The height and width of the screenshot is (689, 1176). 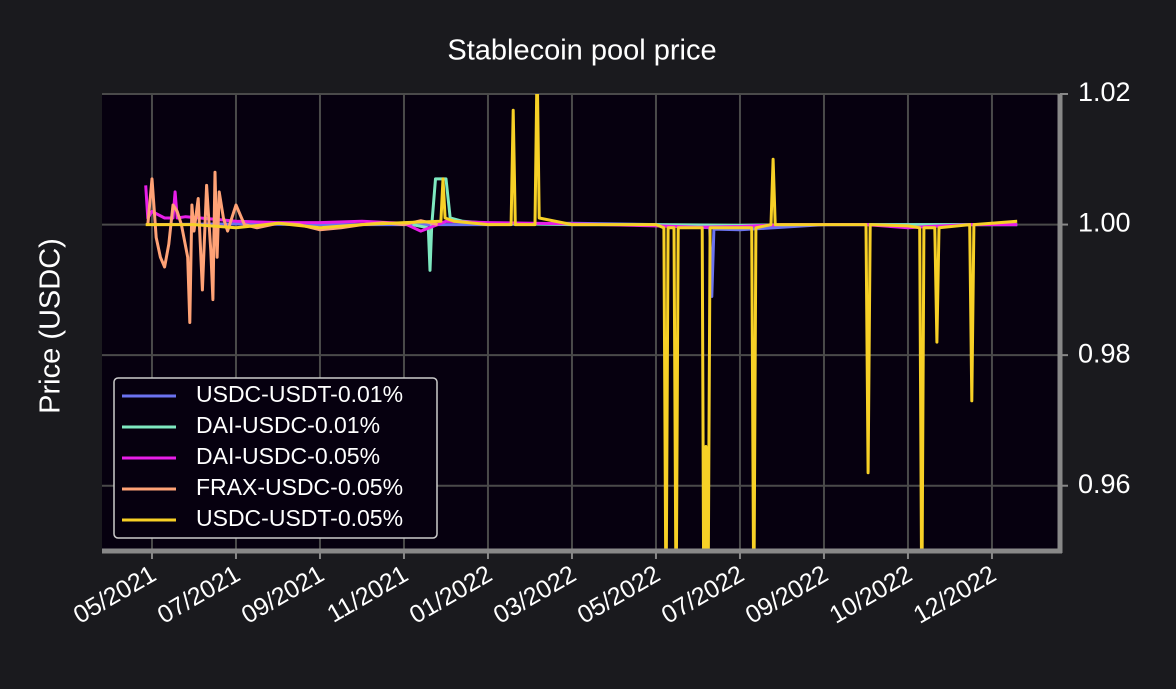 What do you see at coordinates (299, 487) in the screenshot?
I see `legend-label: FRAX-USDC-0.05%` at bounding box center [299, 487].